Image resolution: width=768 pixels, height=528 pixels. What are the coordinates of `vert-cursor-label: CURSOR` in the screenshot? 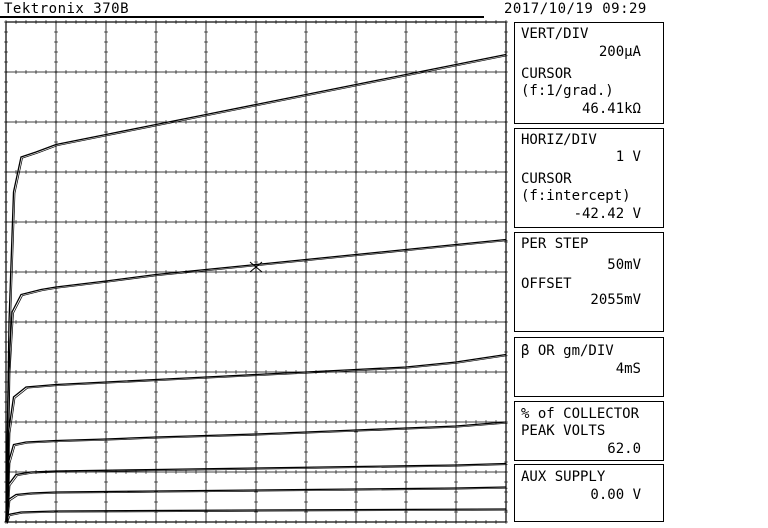 It's located at (546, 74).